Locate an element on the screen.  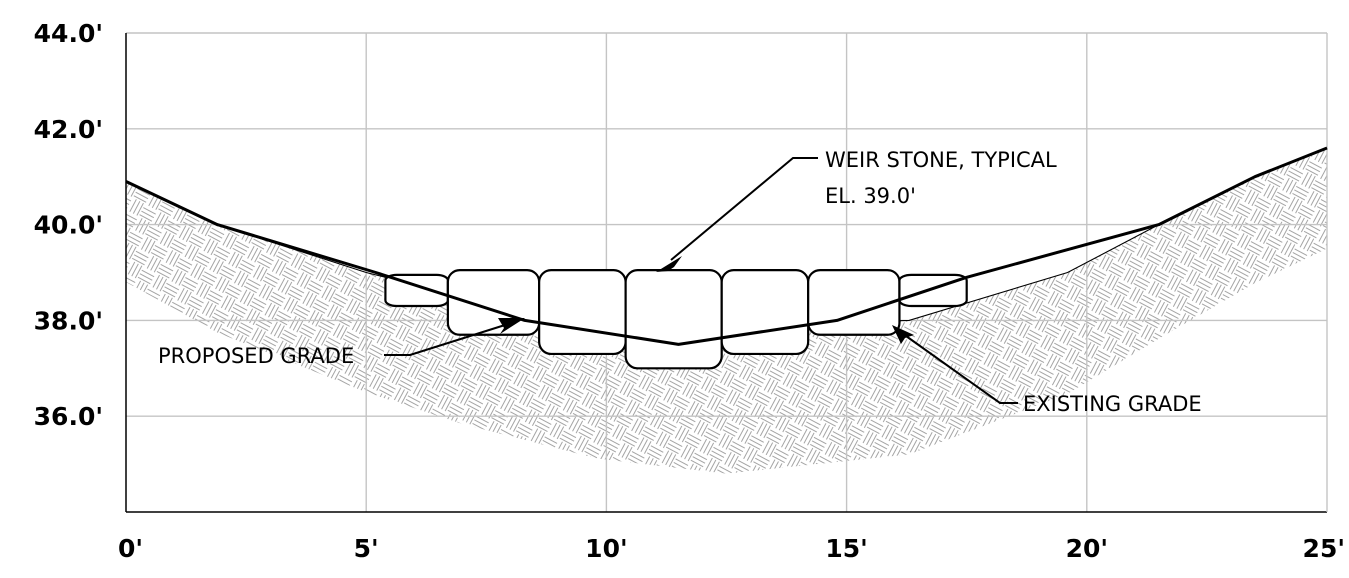
weir-stone-arrow is located at coordinates (669, 264).